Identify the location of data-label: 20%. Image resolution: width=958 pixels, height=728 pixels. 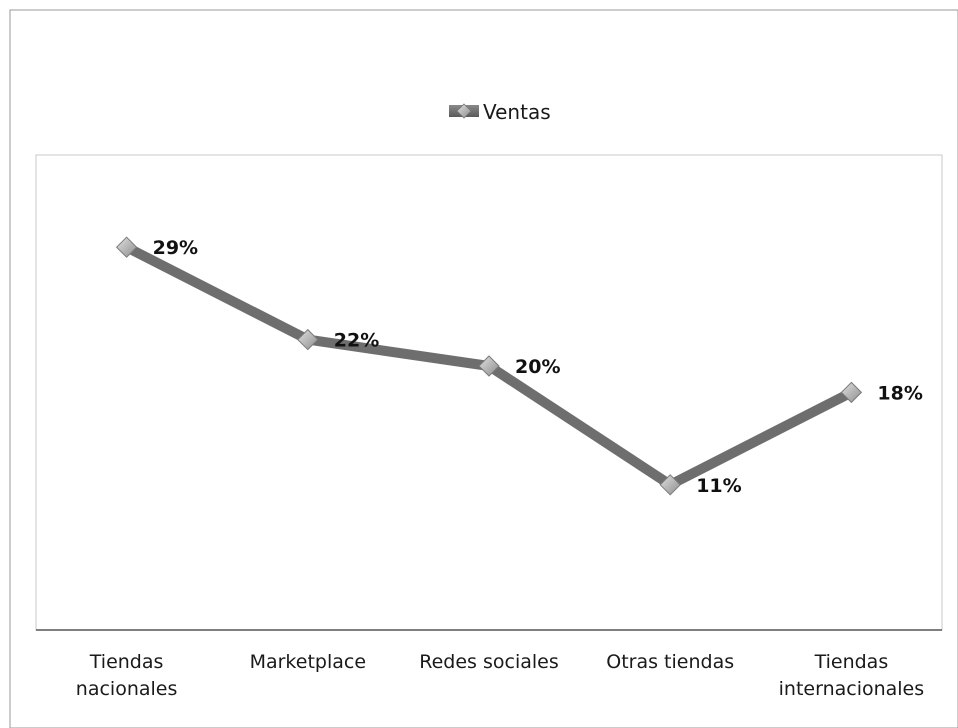
(537, 367).